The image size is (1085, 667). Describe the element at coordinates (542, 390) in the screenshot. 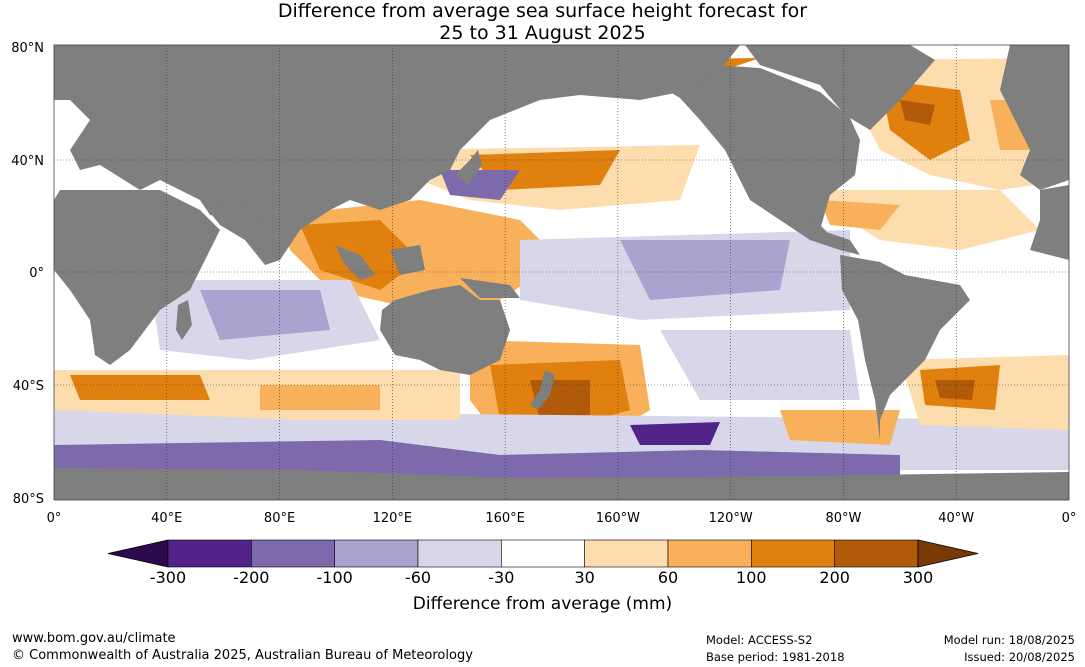

I see `new-zealand` at that location.